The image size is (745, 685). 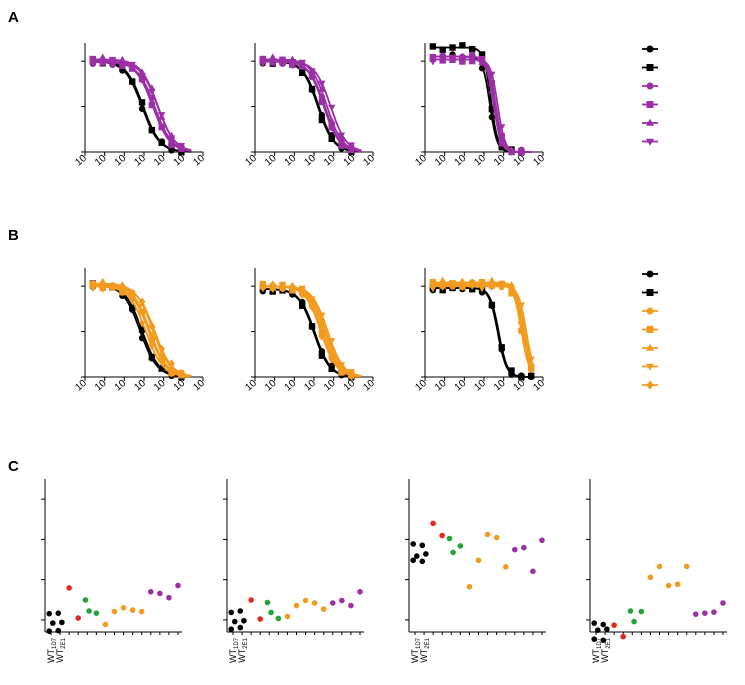 I want to click on dot-N148S, so click(x=150, y=591).